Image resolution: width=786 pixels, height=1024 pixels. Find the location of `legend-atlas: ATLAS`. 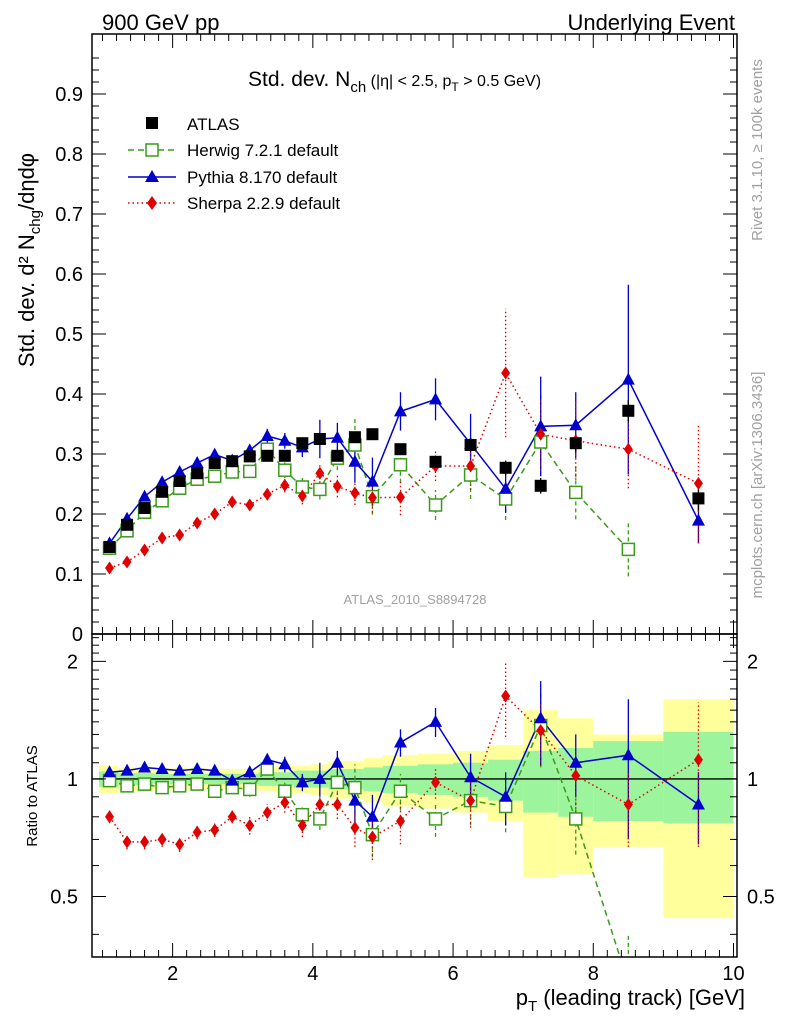

legend-atlas: ATLAS is located at coordinates (193, 124).